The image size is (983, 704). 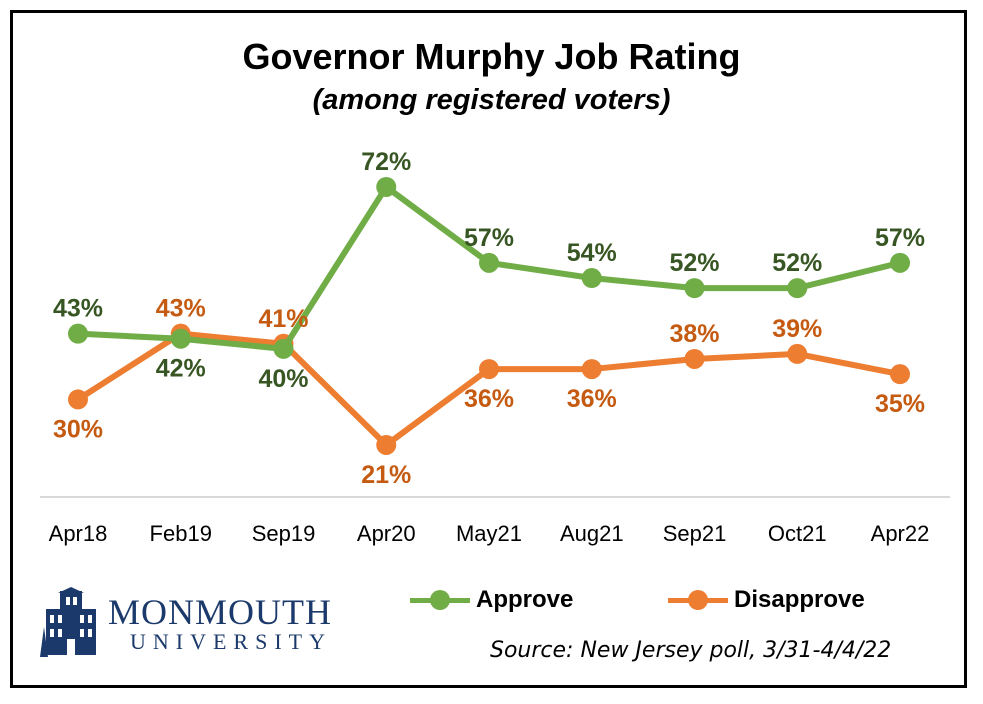 What do you see at coordinates (900, 404) in the screenshot?
I see `data-label-disapprove: 35%` at bounding box center [900, 404].